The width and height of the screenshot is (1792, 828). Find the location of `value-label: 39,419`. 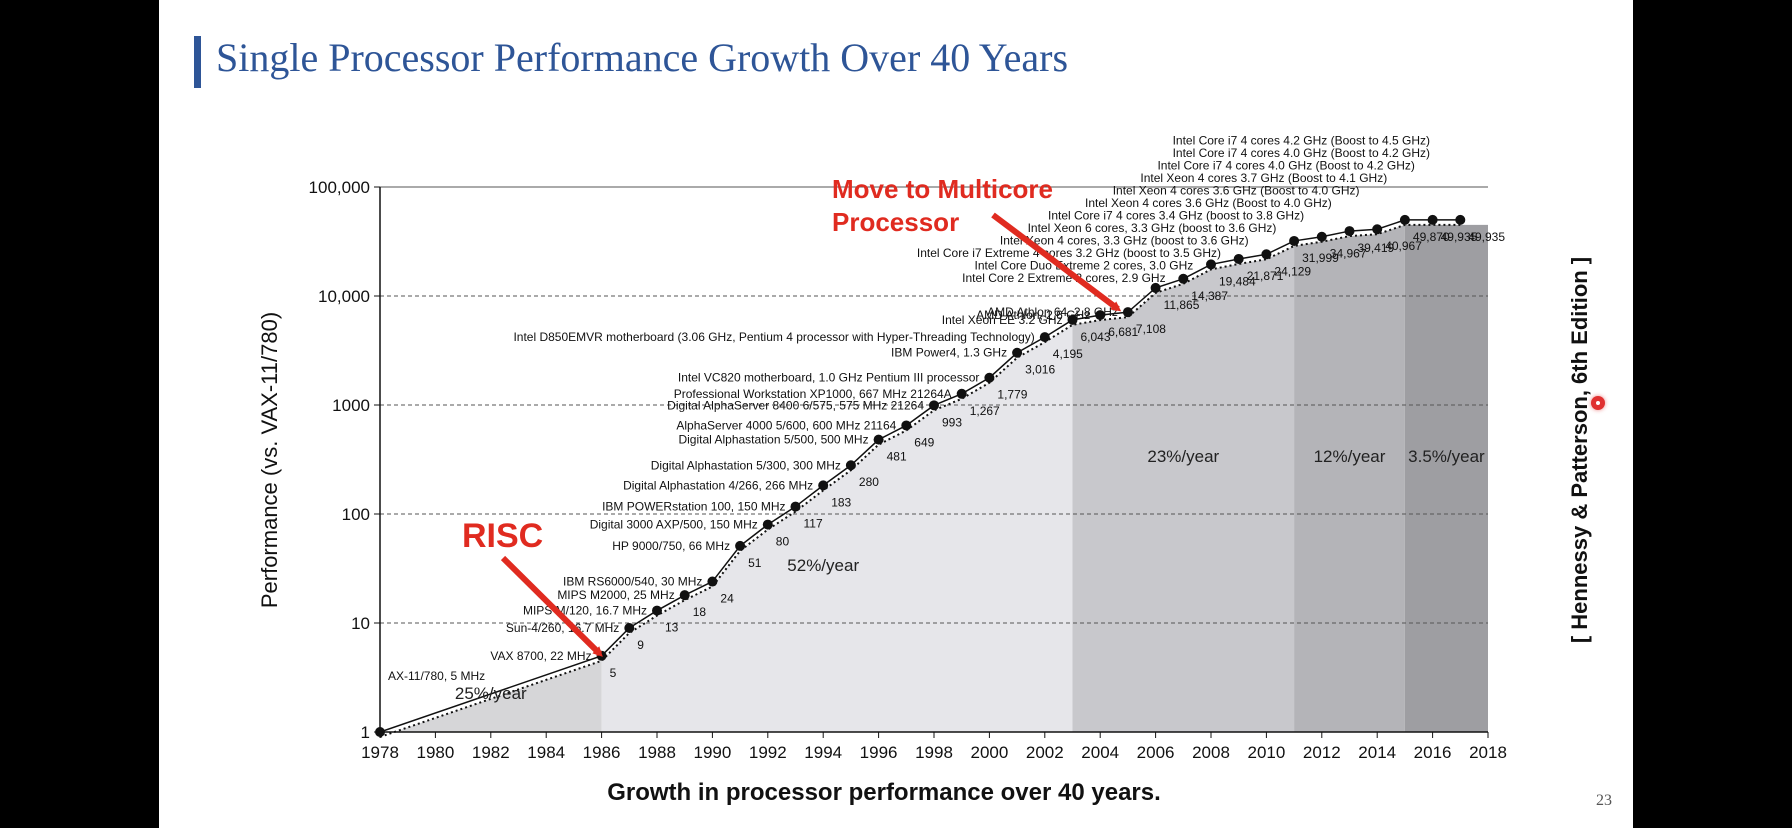

value-label: 39,419 is located at coordinates (1376, 248).